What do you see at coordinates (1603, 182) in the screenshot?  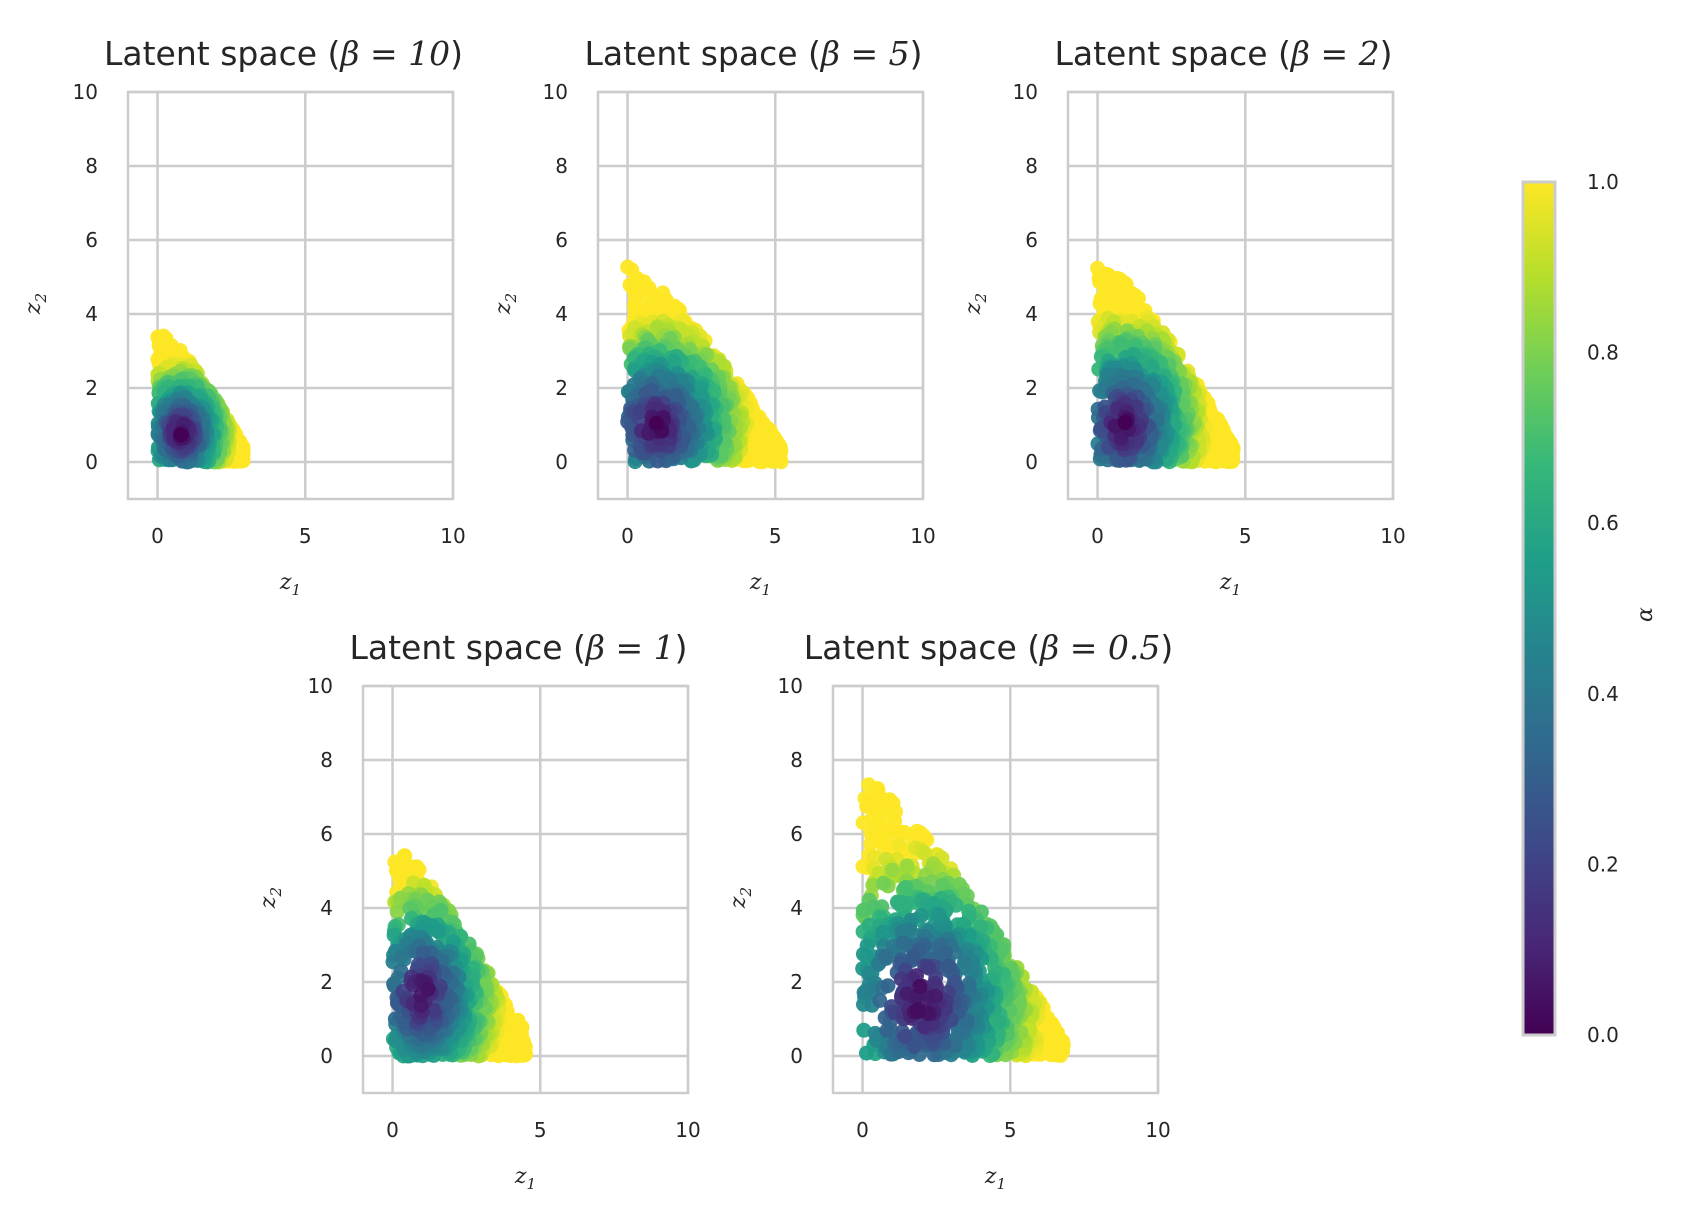 I see `colorbar-tick-label: 1.0` at bounding box center [1603, 182].